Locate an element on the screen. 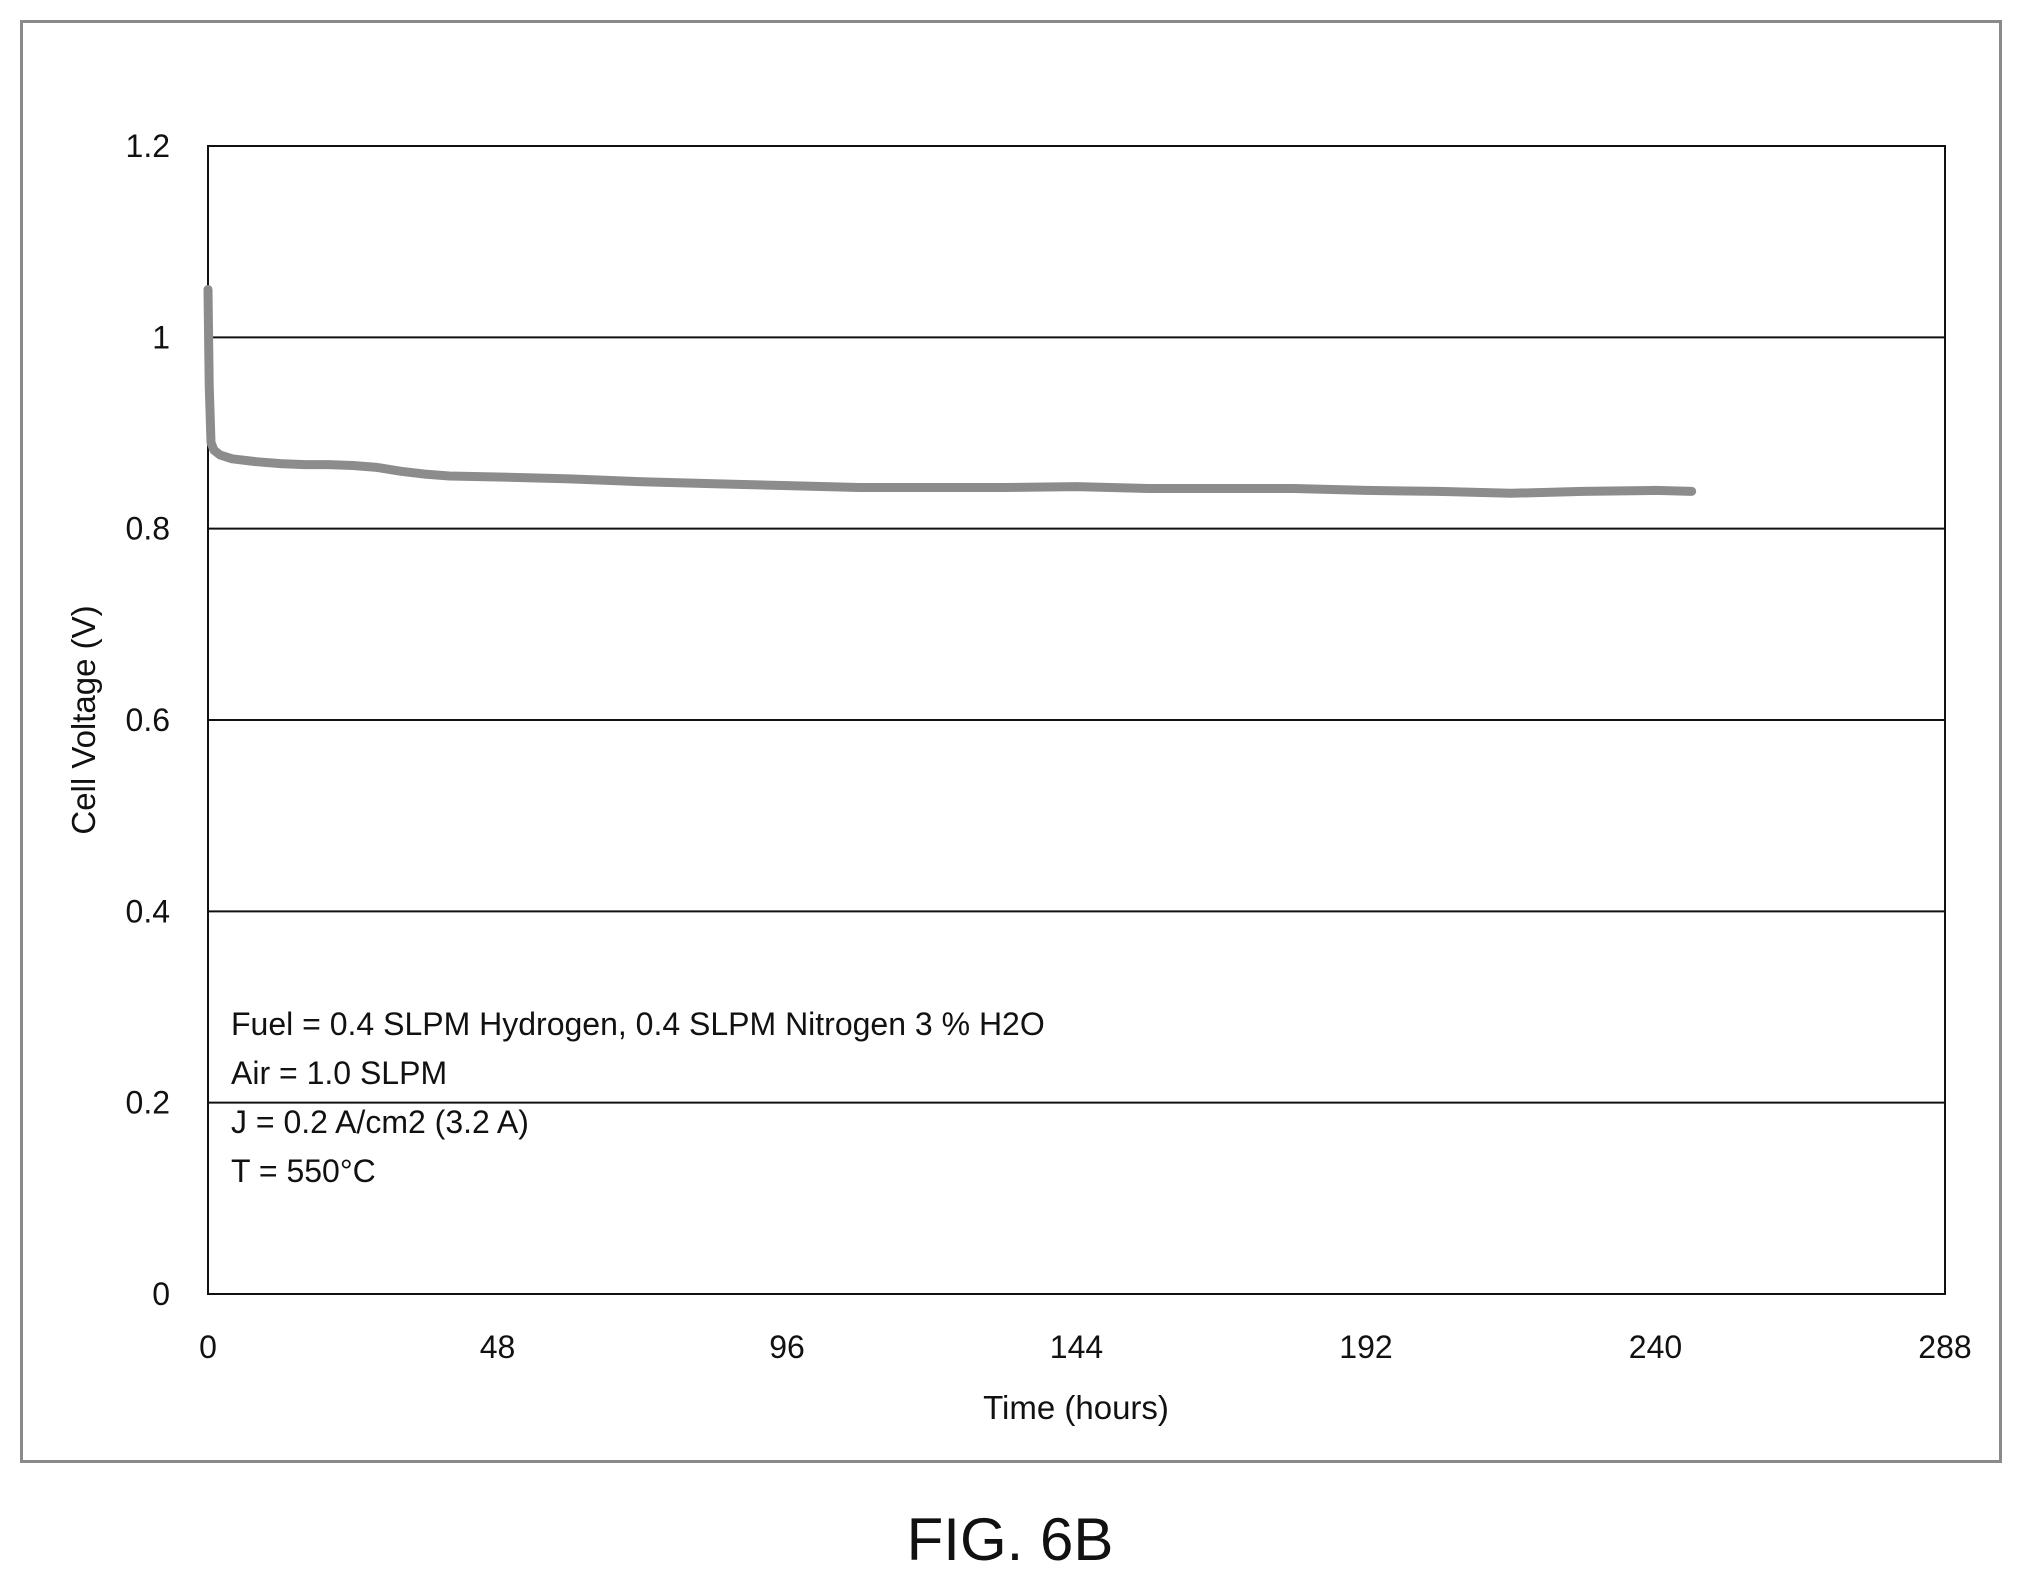 This screenshot has width=2020, height=1588. x-tick-label: 240 is located at coordinates (1655, 1347).